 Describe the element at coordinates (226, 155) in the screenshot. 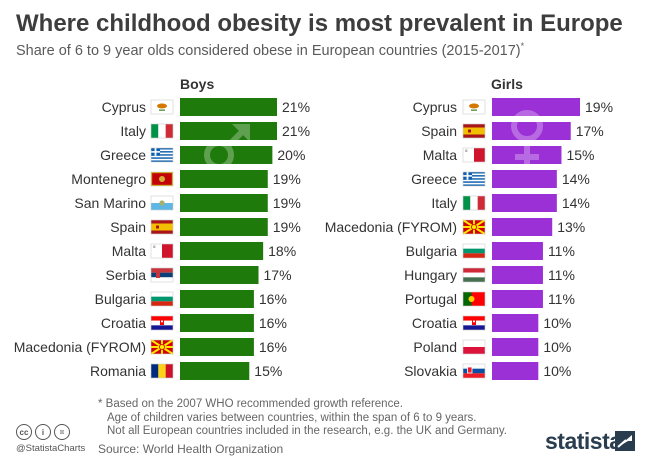

I see `boys-bar-greece` at that location.